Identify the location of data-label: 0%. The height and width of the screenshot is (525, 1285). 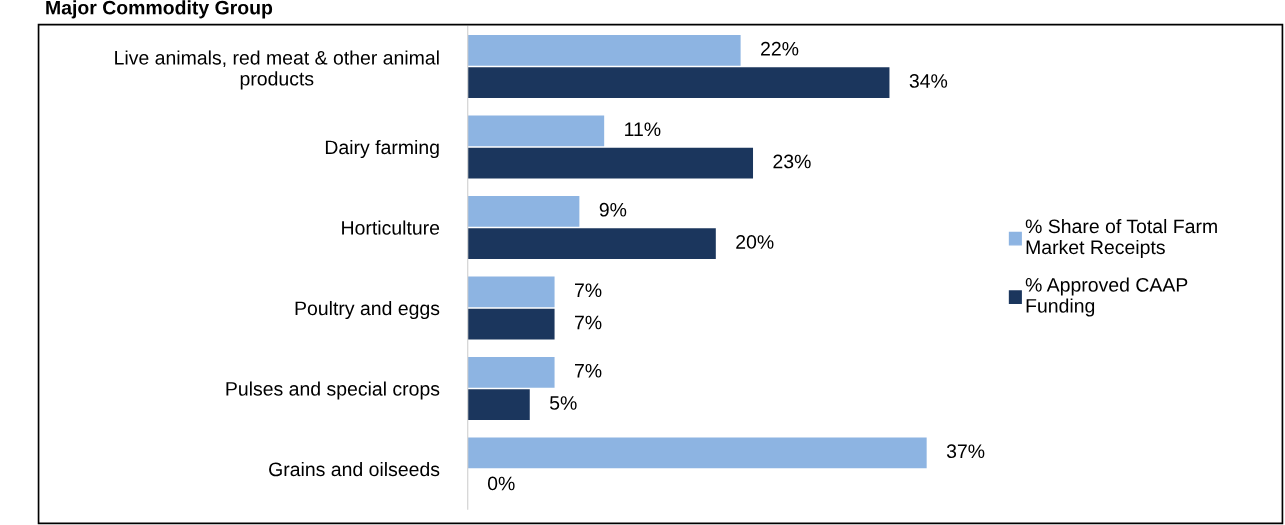
(501, 483).